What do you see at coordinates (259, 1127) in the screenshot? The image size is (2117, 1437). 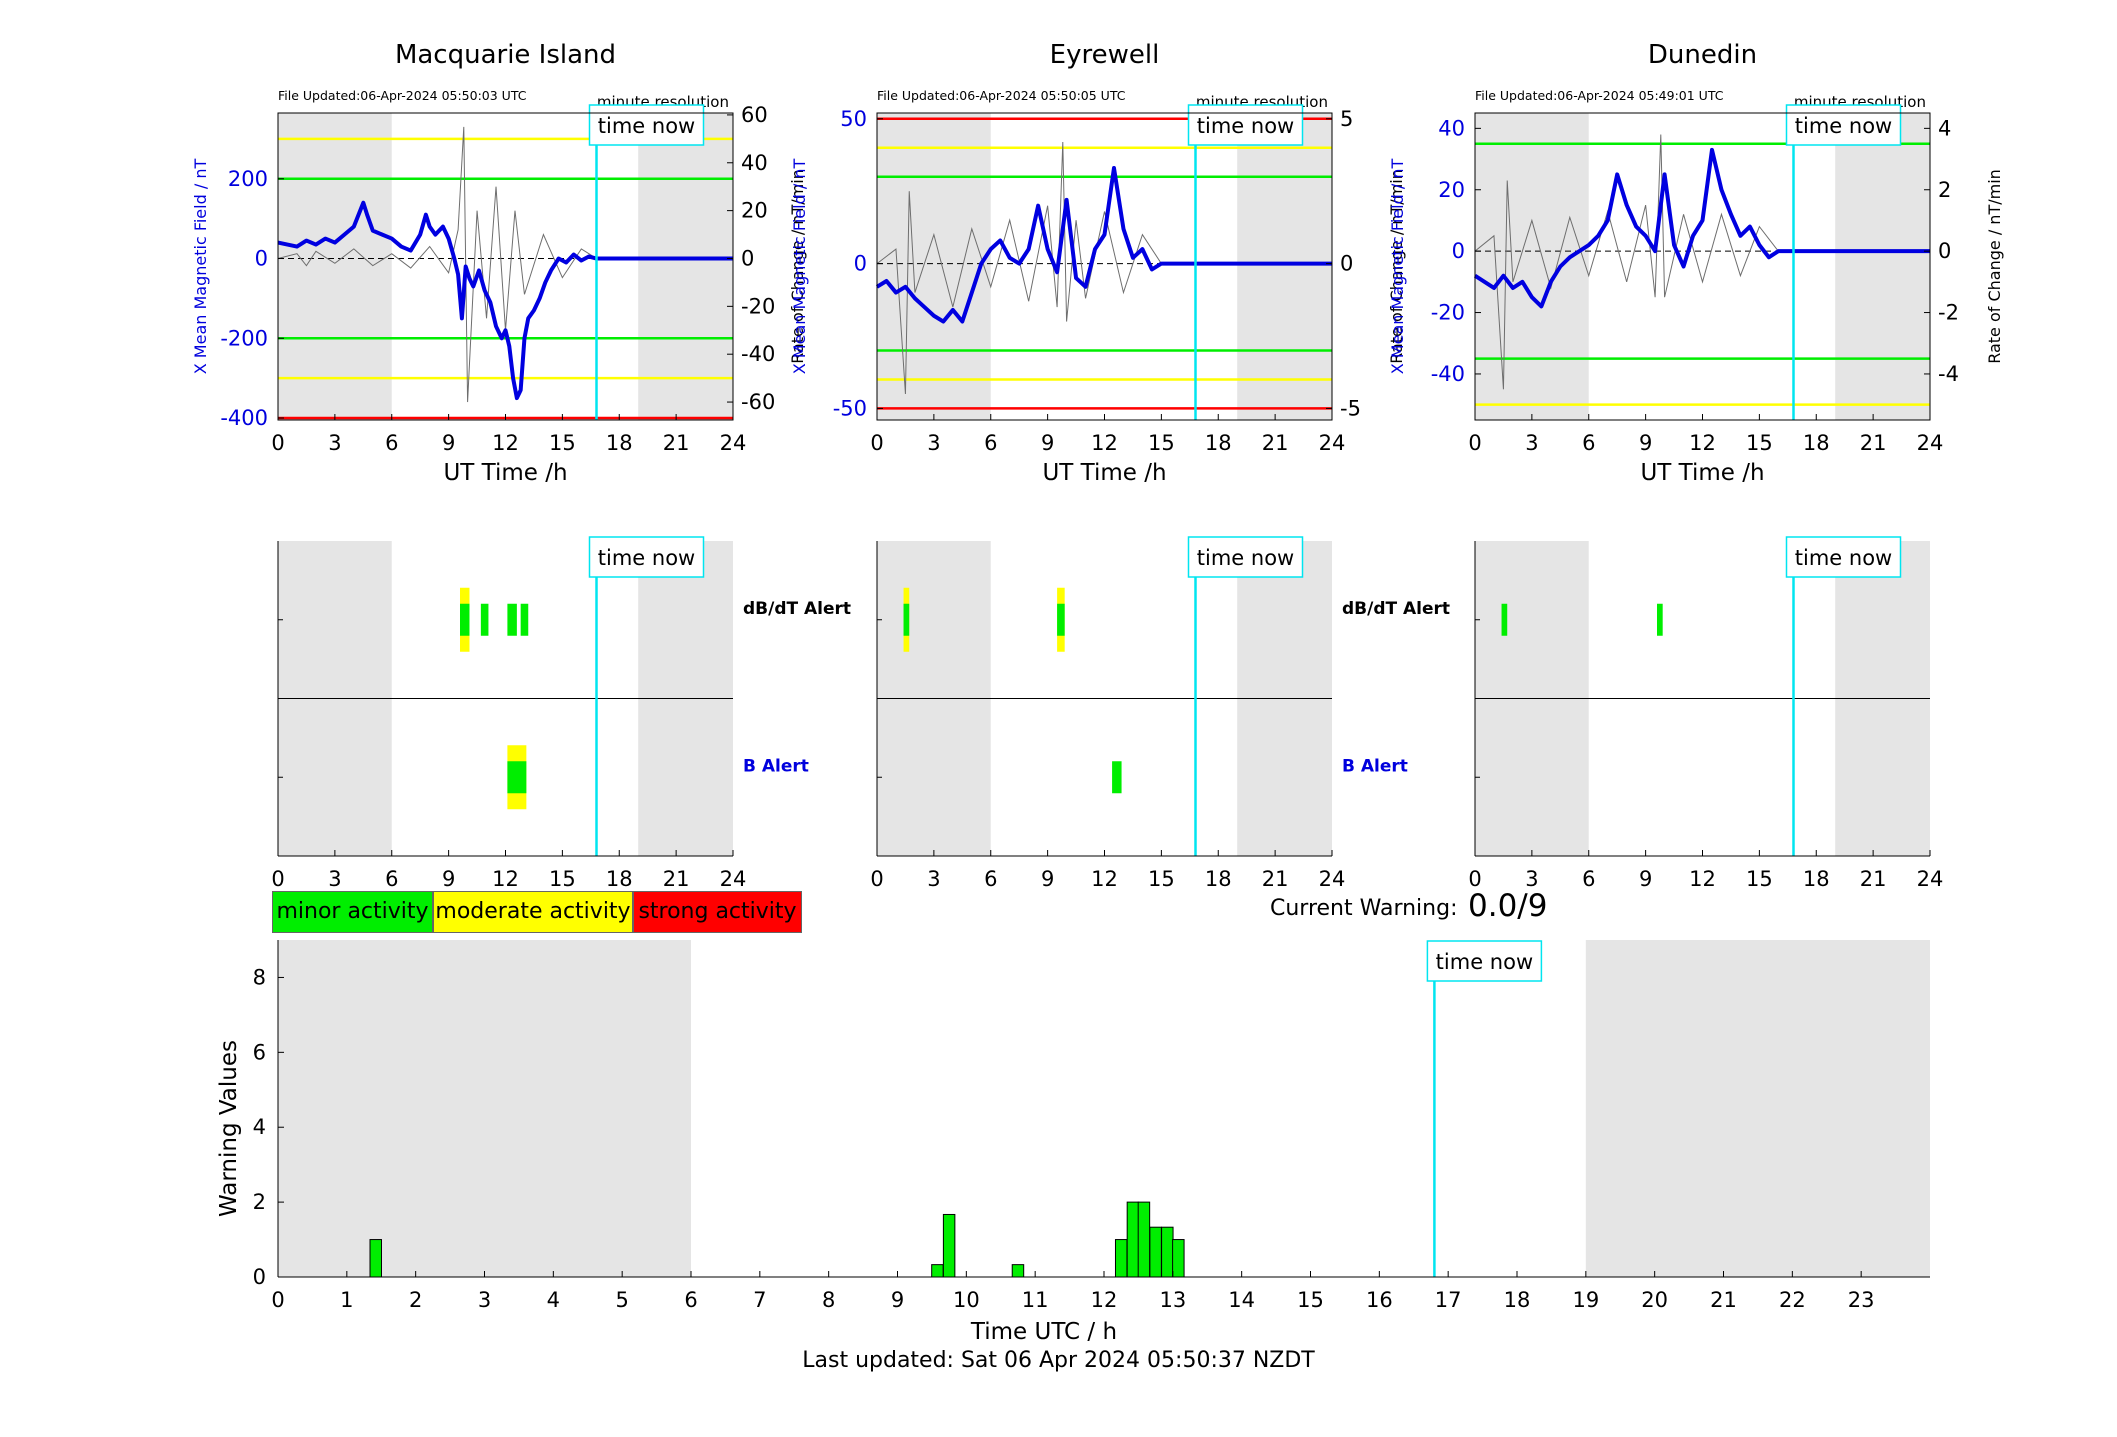 I see `y-tick-label: 4` at bounding box center [259, 1127].